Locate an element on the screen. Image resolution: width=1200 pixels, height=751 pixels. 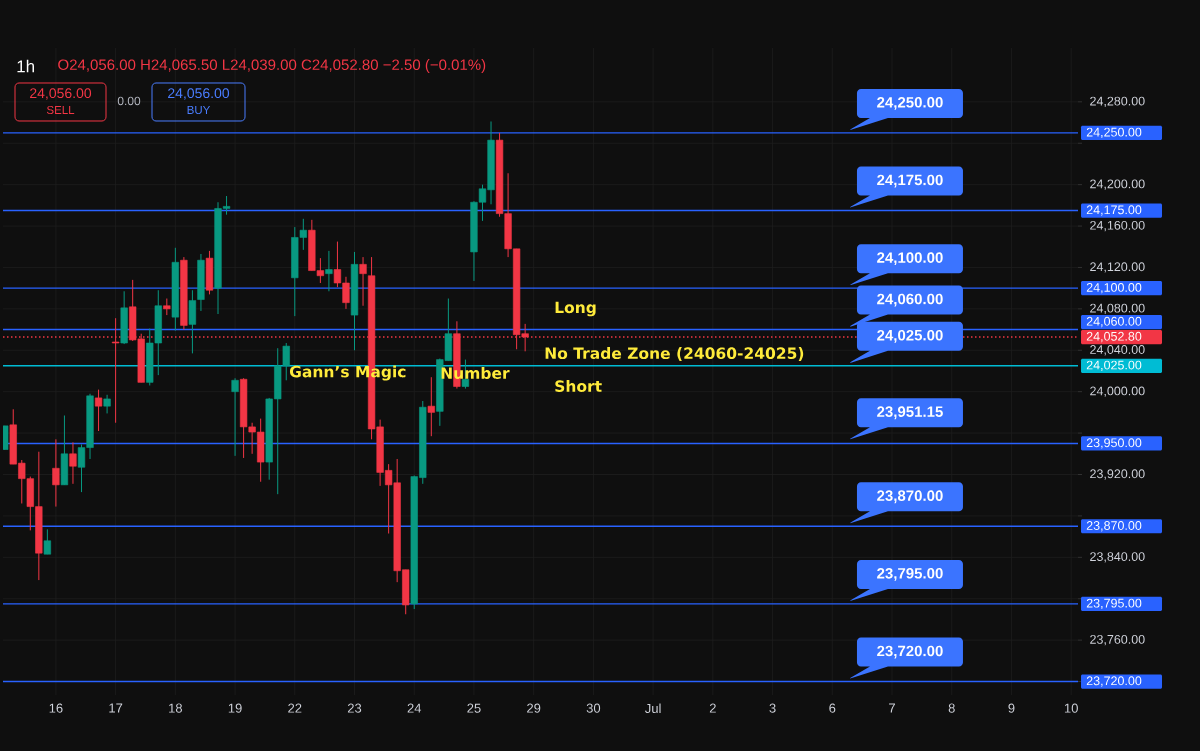
x-tick-label: 10 is located at coordinates (1071, 708).